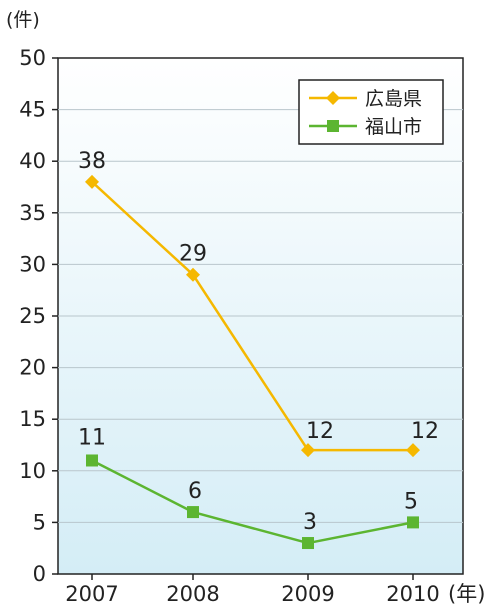 The height and width of the screenshot is (609, 491). What do you see at coordinates (252, 590) in the screenshot?
I see `x-axis-ticks: 2007 2008 2009 2010` at bounding box center [252, 590].